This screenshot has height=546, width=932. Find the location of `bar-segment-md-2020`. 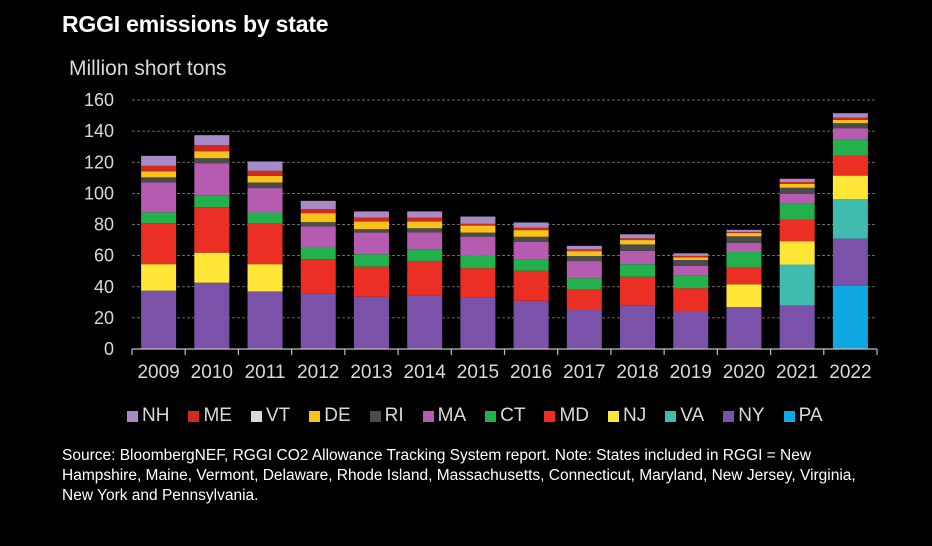

bar-segment-md-2020 is located at coordinates (744, 275).